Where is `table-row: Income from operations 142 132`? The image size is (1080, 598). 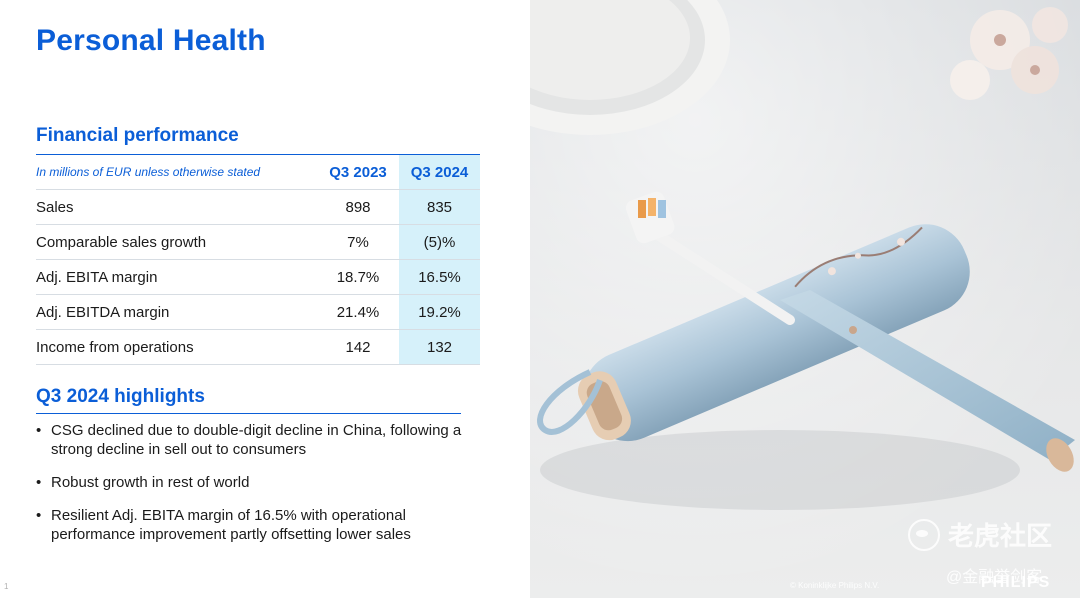 table-row: Income from operations 142 132 is located at coordinates (258, 346).